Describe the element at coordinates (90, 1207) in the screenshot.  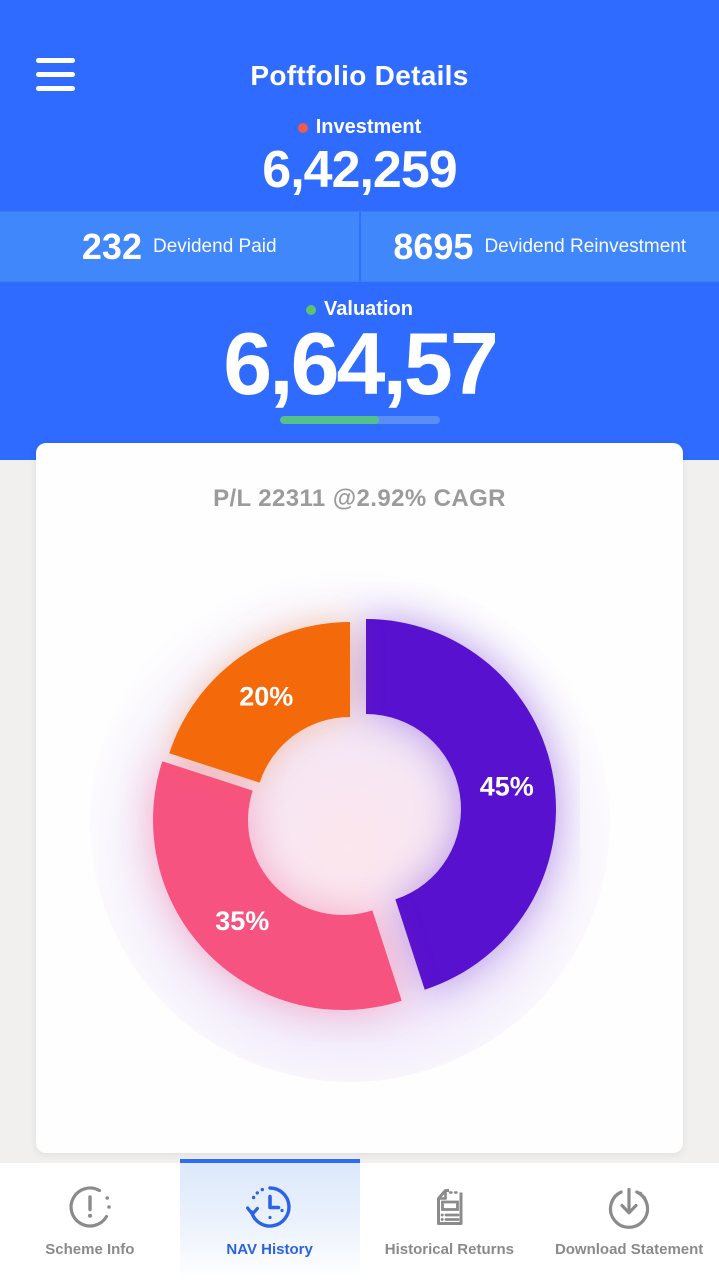
I see `info-icon` at that location.